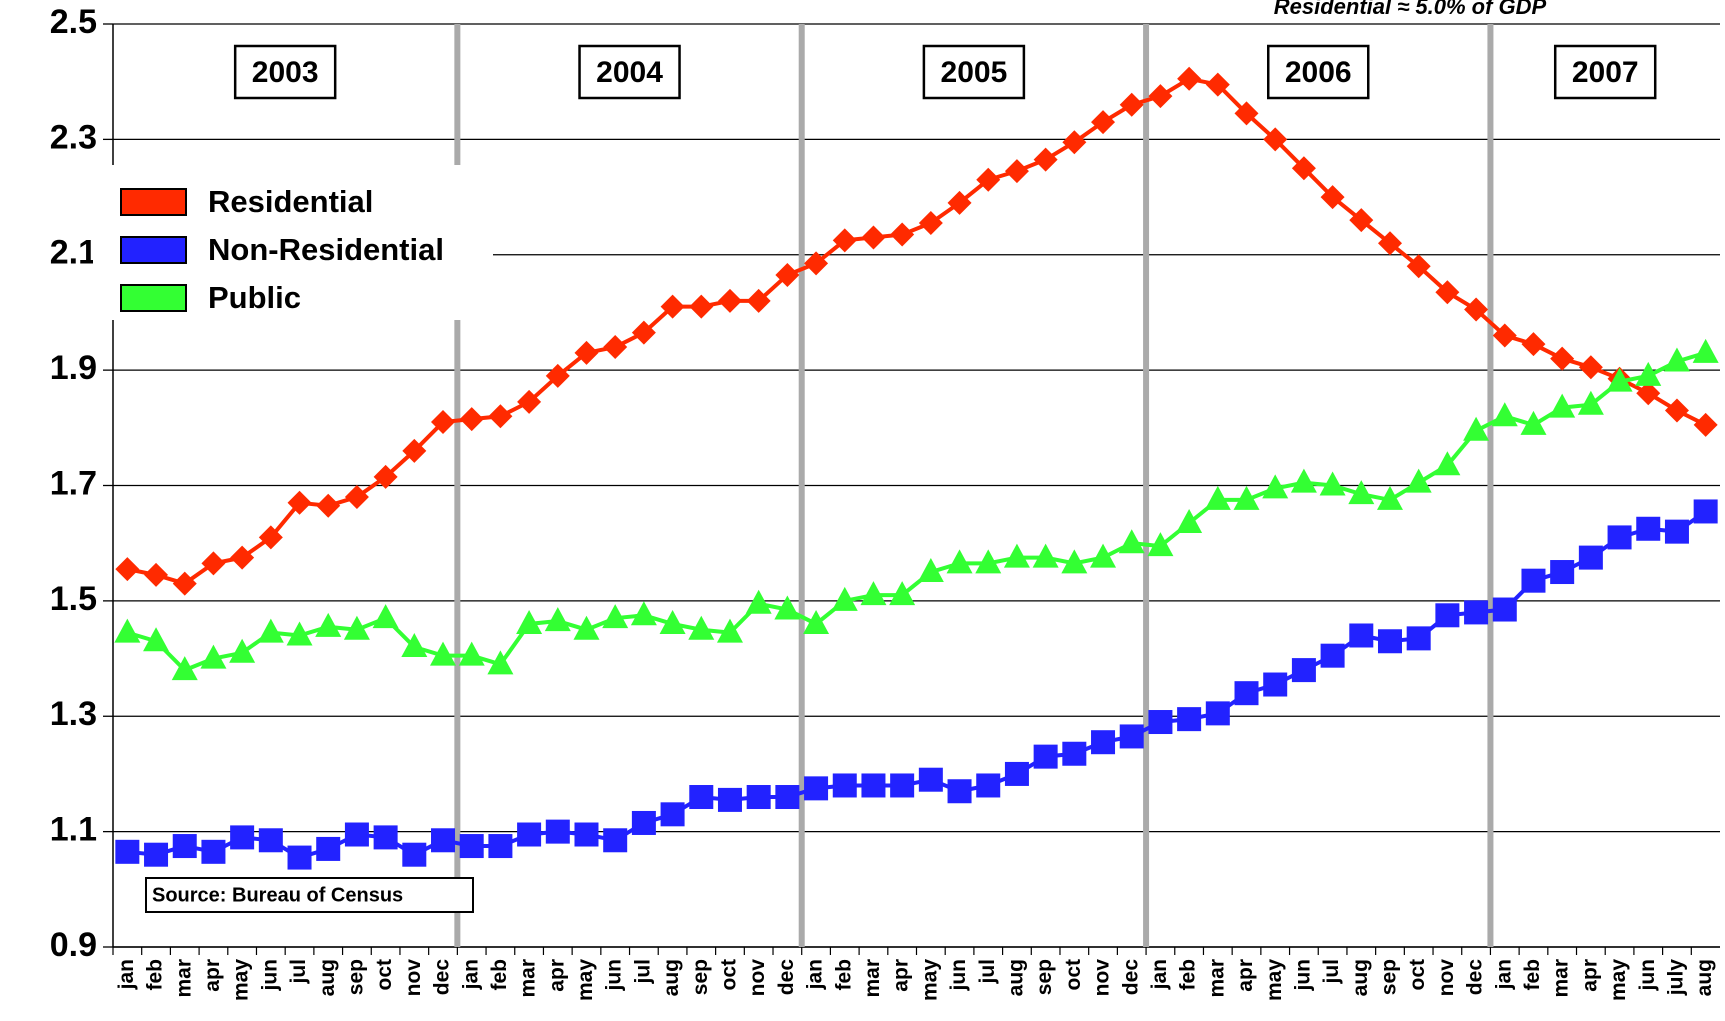 The height and width of the screenshot is (1021, 1725). What do you see at coordinates (73, 137) in the screenshot?
I see `y-tick-label: 2.3` at bounding box center [73, 137].